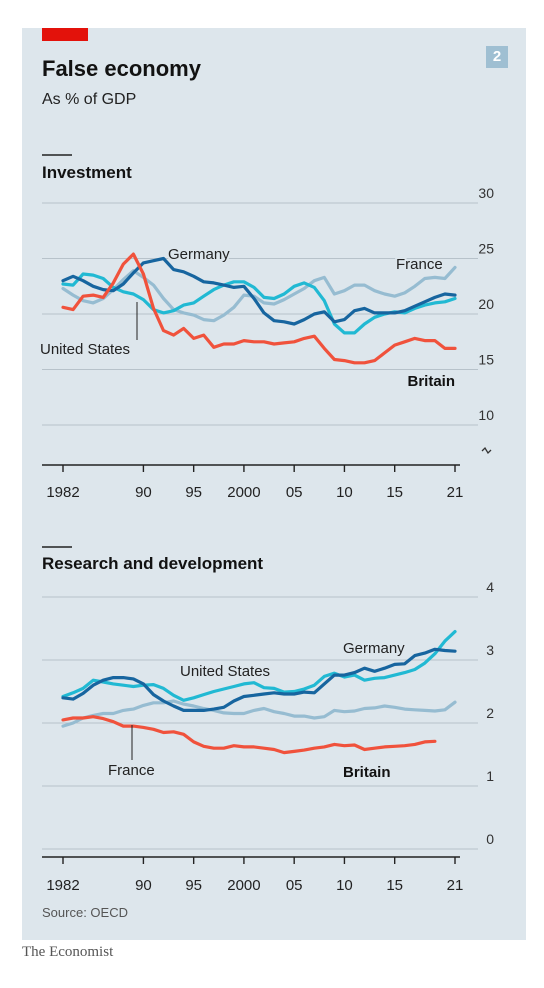 This screenshot has height=988, width=544. What do you see at coordinates (490, 650) in the screenshot?
I see `y-tick-label: 3` at bounding box center [490, 650].